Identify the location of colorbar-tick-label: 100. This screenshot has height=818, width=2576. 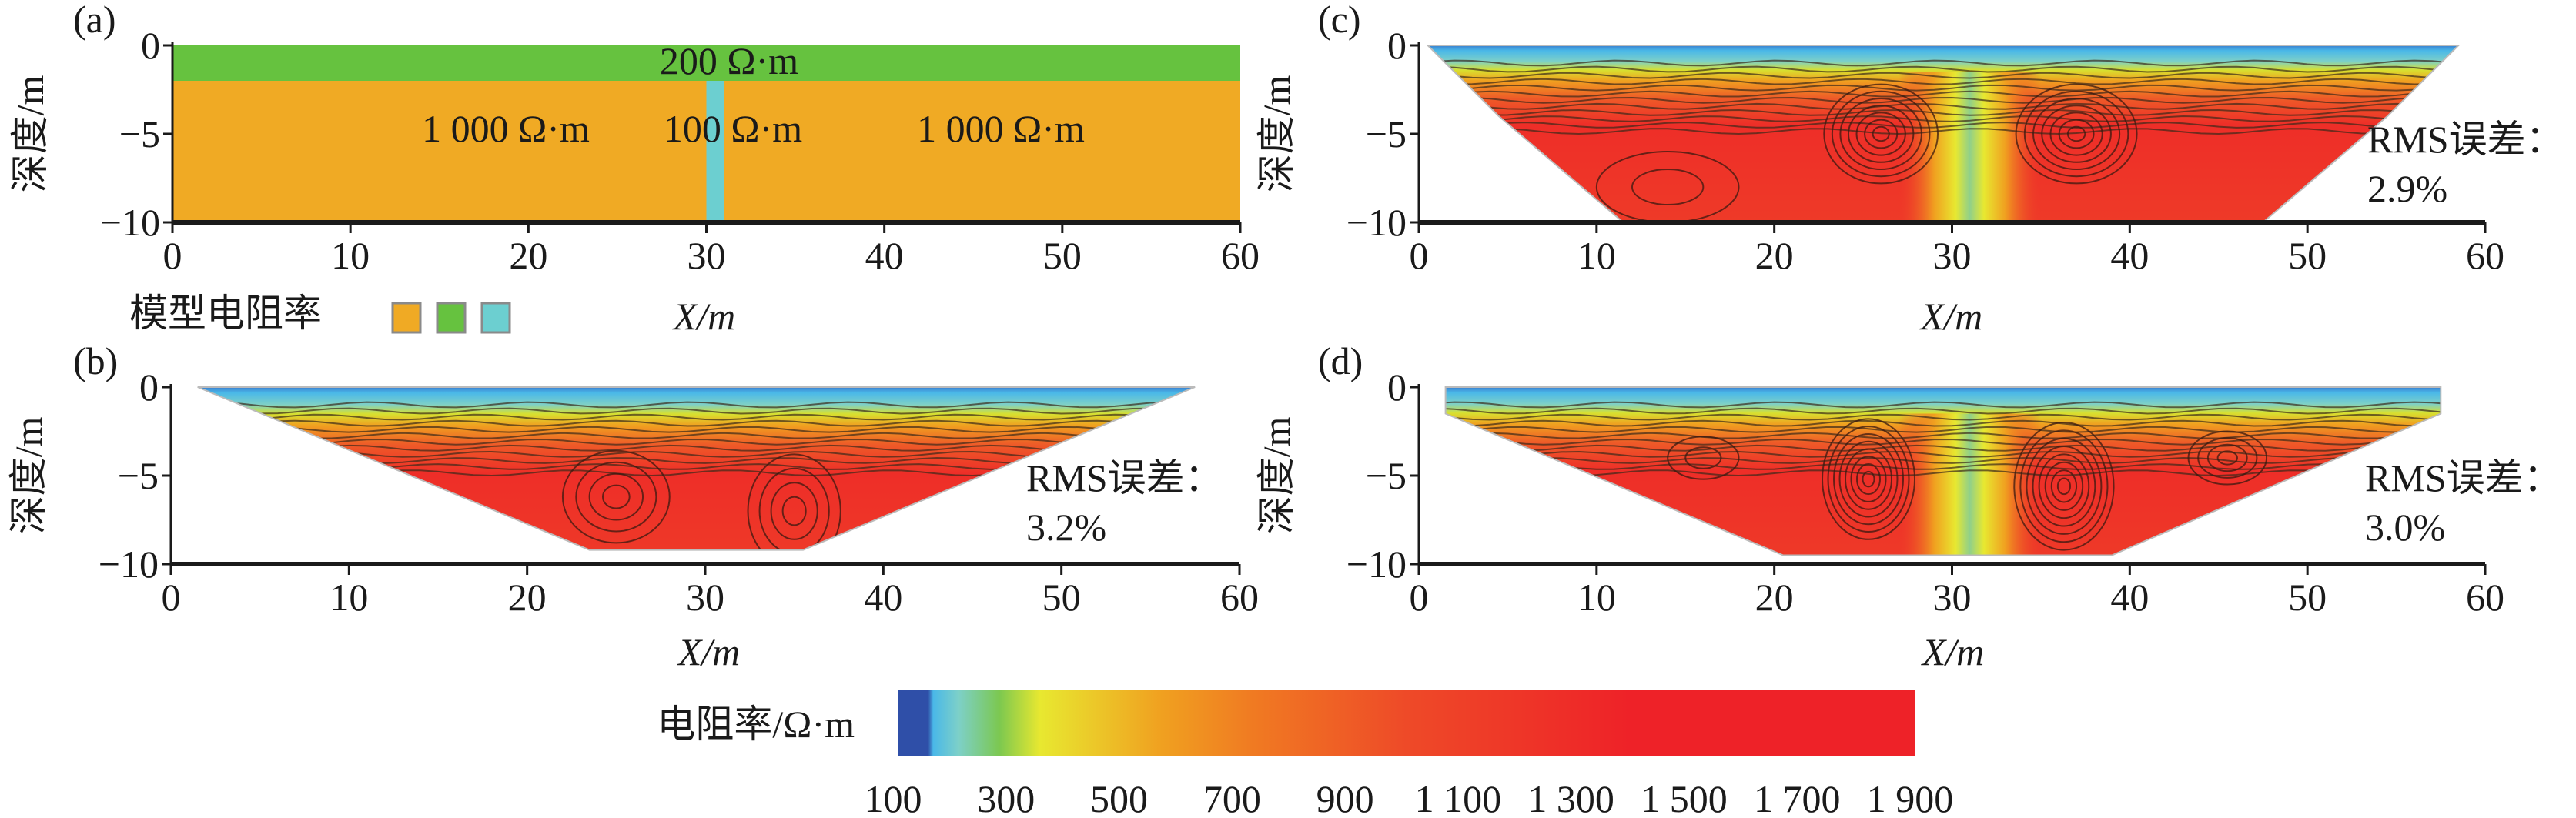
(894, 797).